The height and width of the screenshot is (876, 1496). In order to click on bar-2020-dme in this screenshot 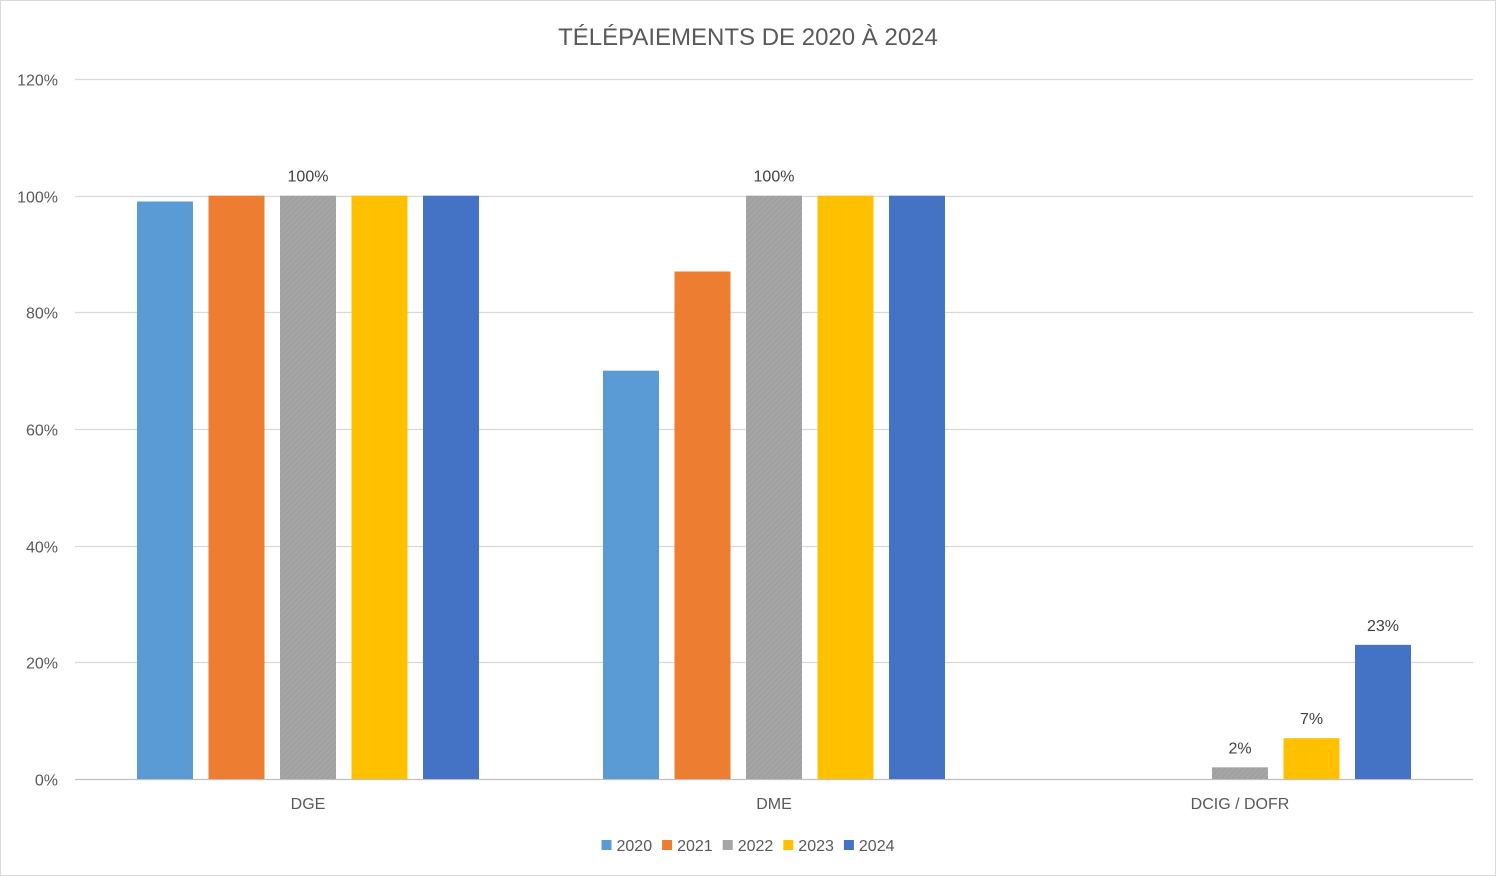, I will do `click(631, 574)`.